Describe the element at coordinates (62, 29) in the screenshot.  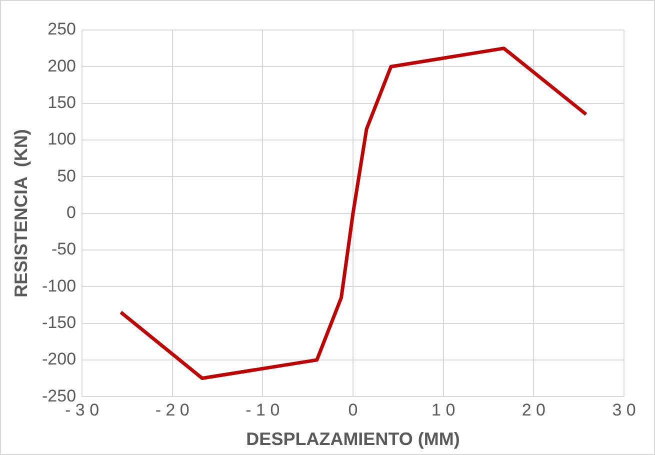
I see `y-tick-label: 250` at that location.